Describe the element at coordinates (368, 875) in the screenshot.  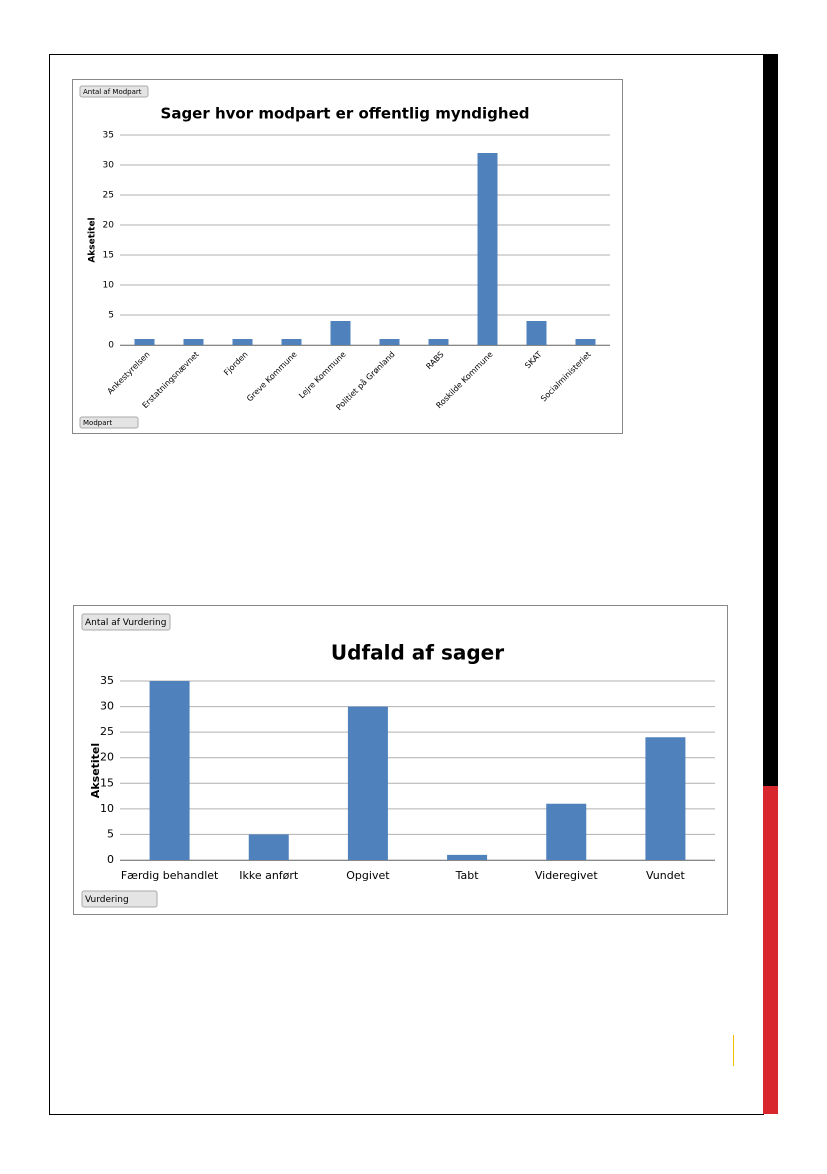
I see `x-tick-label: Opgivet` at that location.